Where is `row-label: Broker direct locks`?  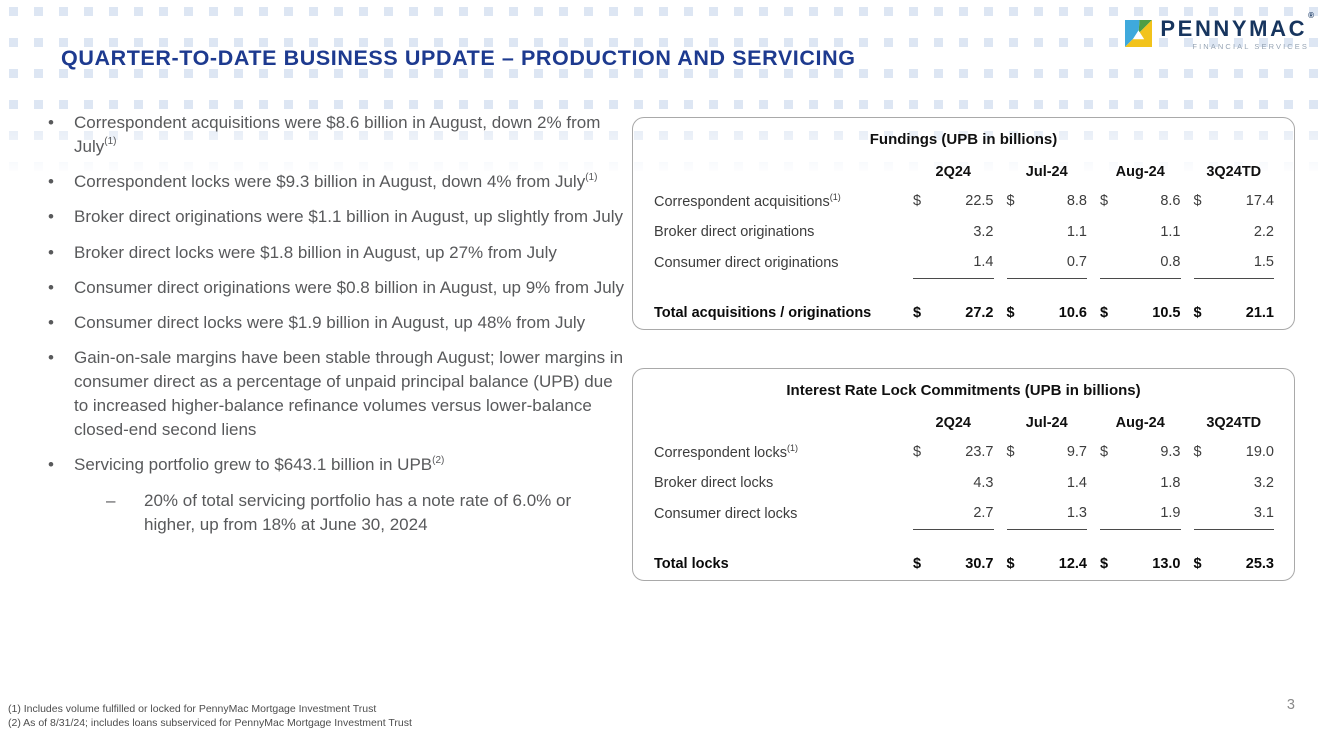
row-label: Broker direct locks is located at coordinates (714, 482).